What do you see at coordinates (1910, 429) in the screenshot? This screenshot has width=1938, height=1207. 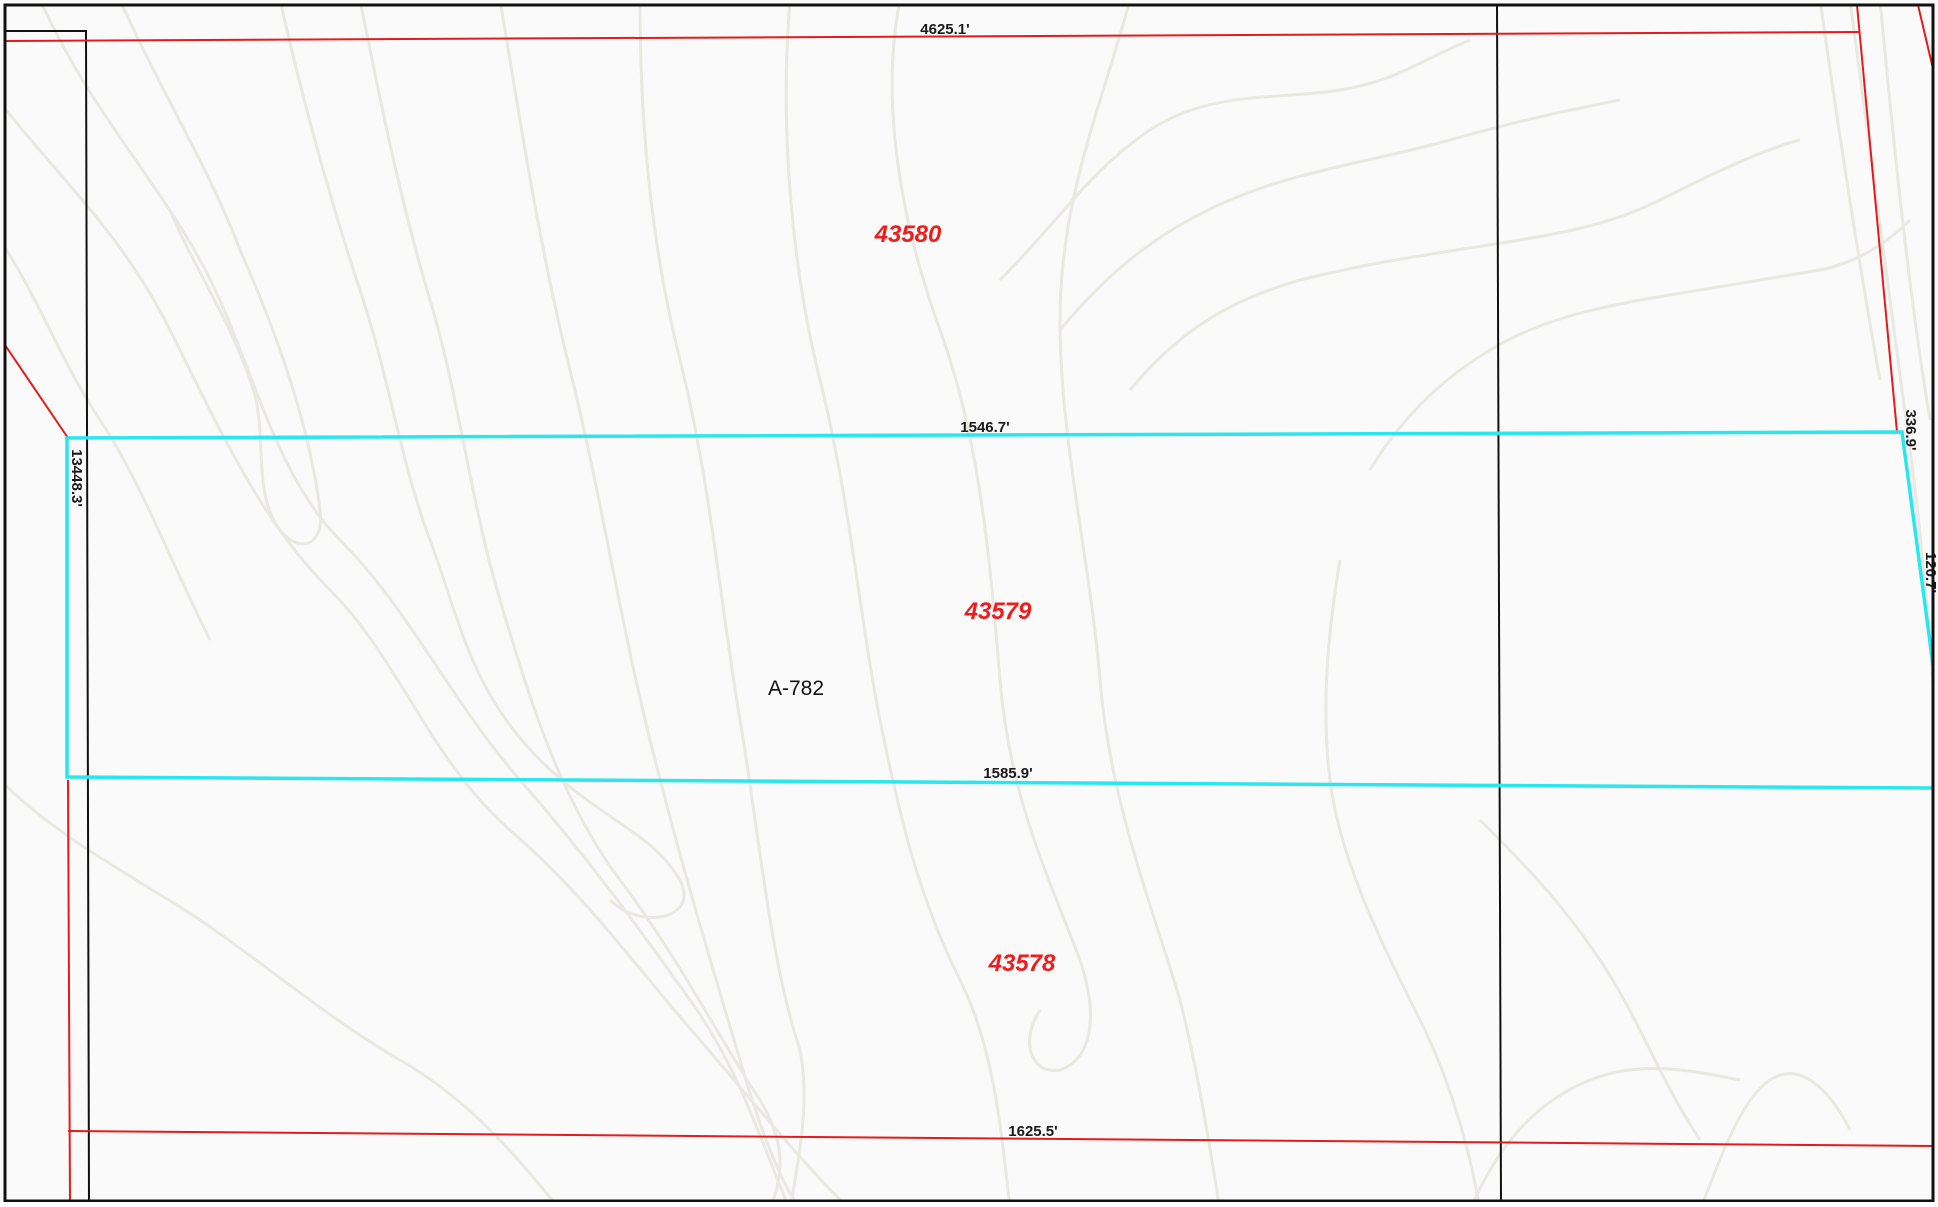 I see `dimension-label-right-side: 336.9'` at bounding box center [1910, 429].